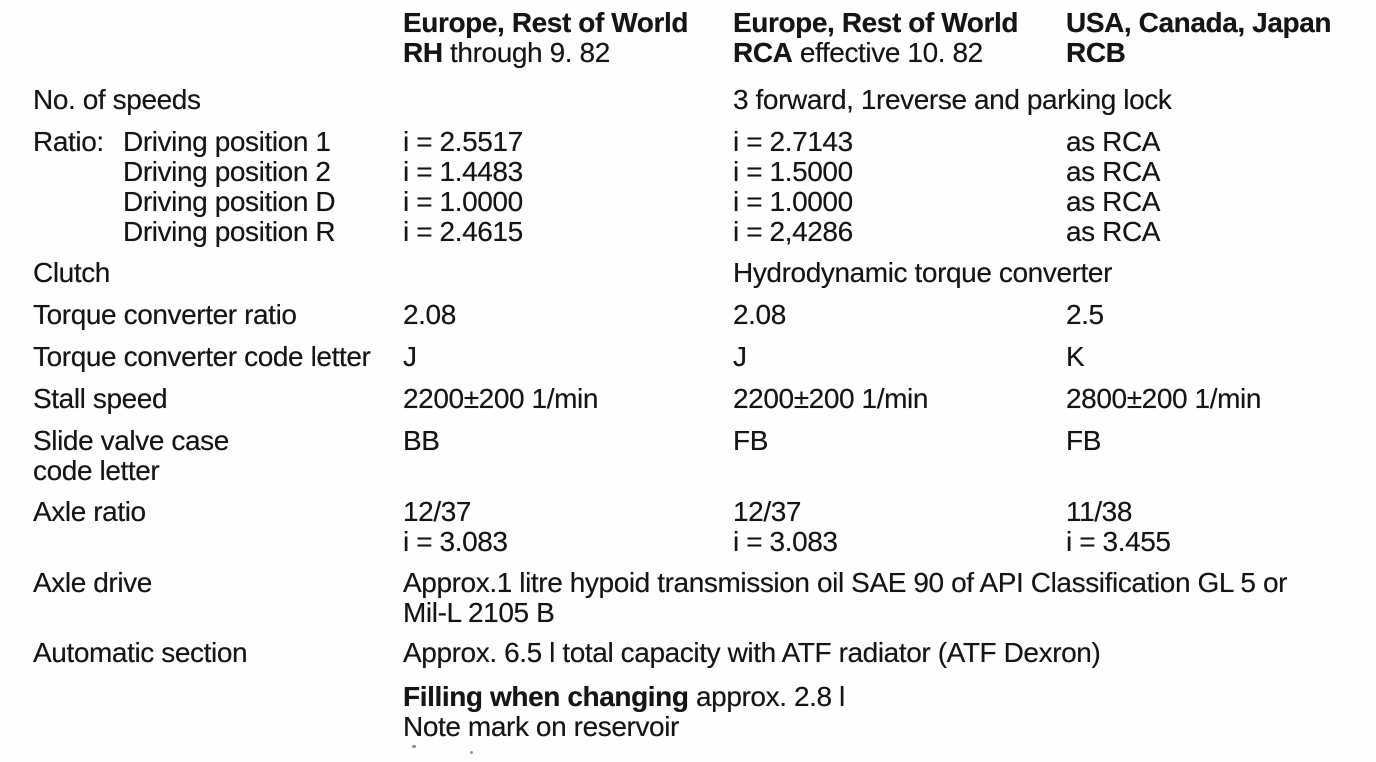 The height and width of the screenshot is (762, 1376). Describe the element at coordinates (421, 440) in the screenshot. I see `slide-valve-rh: BB` at that location.